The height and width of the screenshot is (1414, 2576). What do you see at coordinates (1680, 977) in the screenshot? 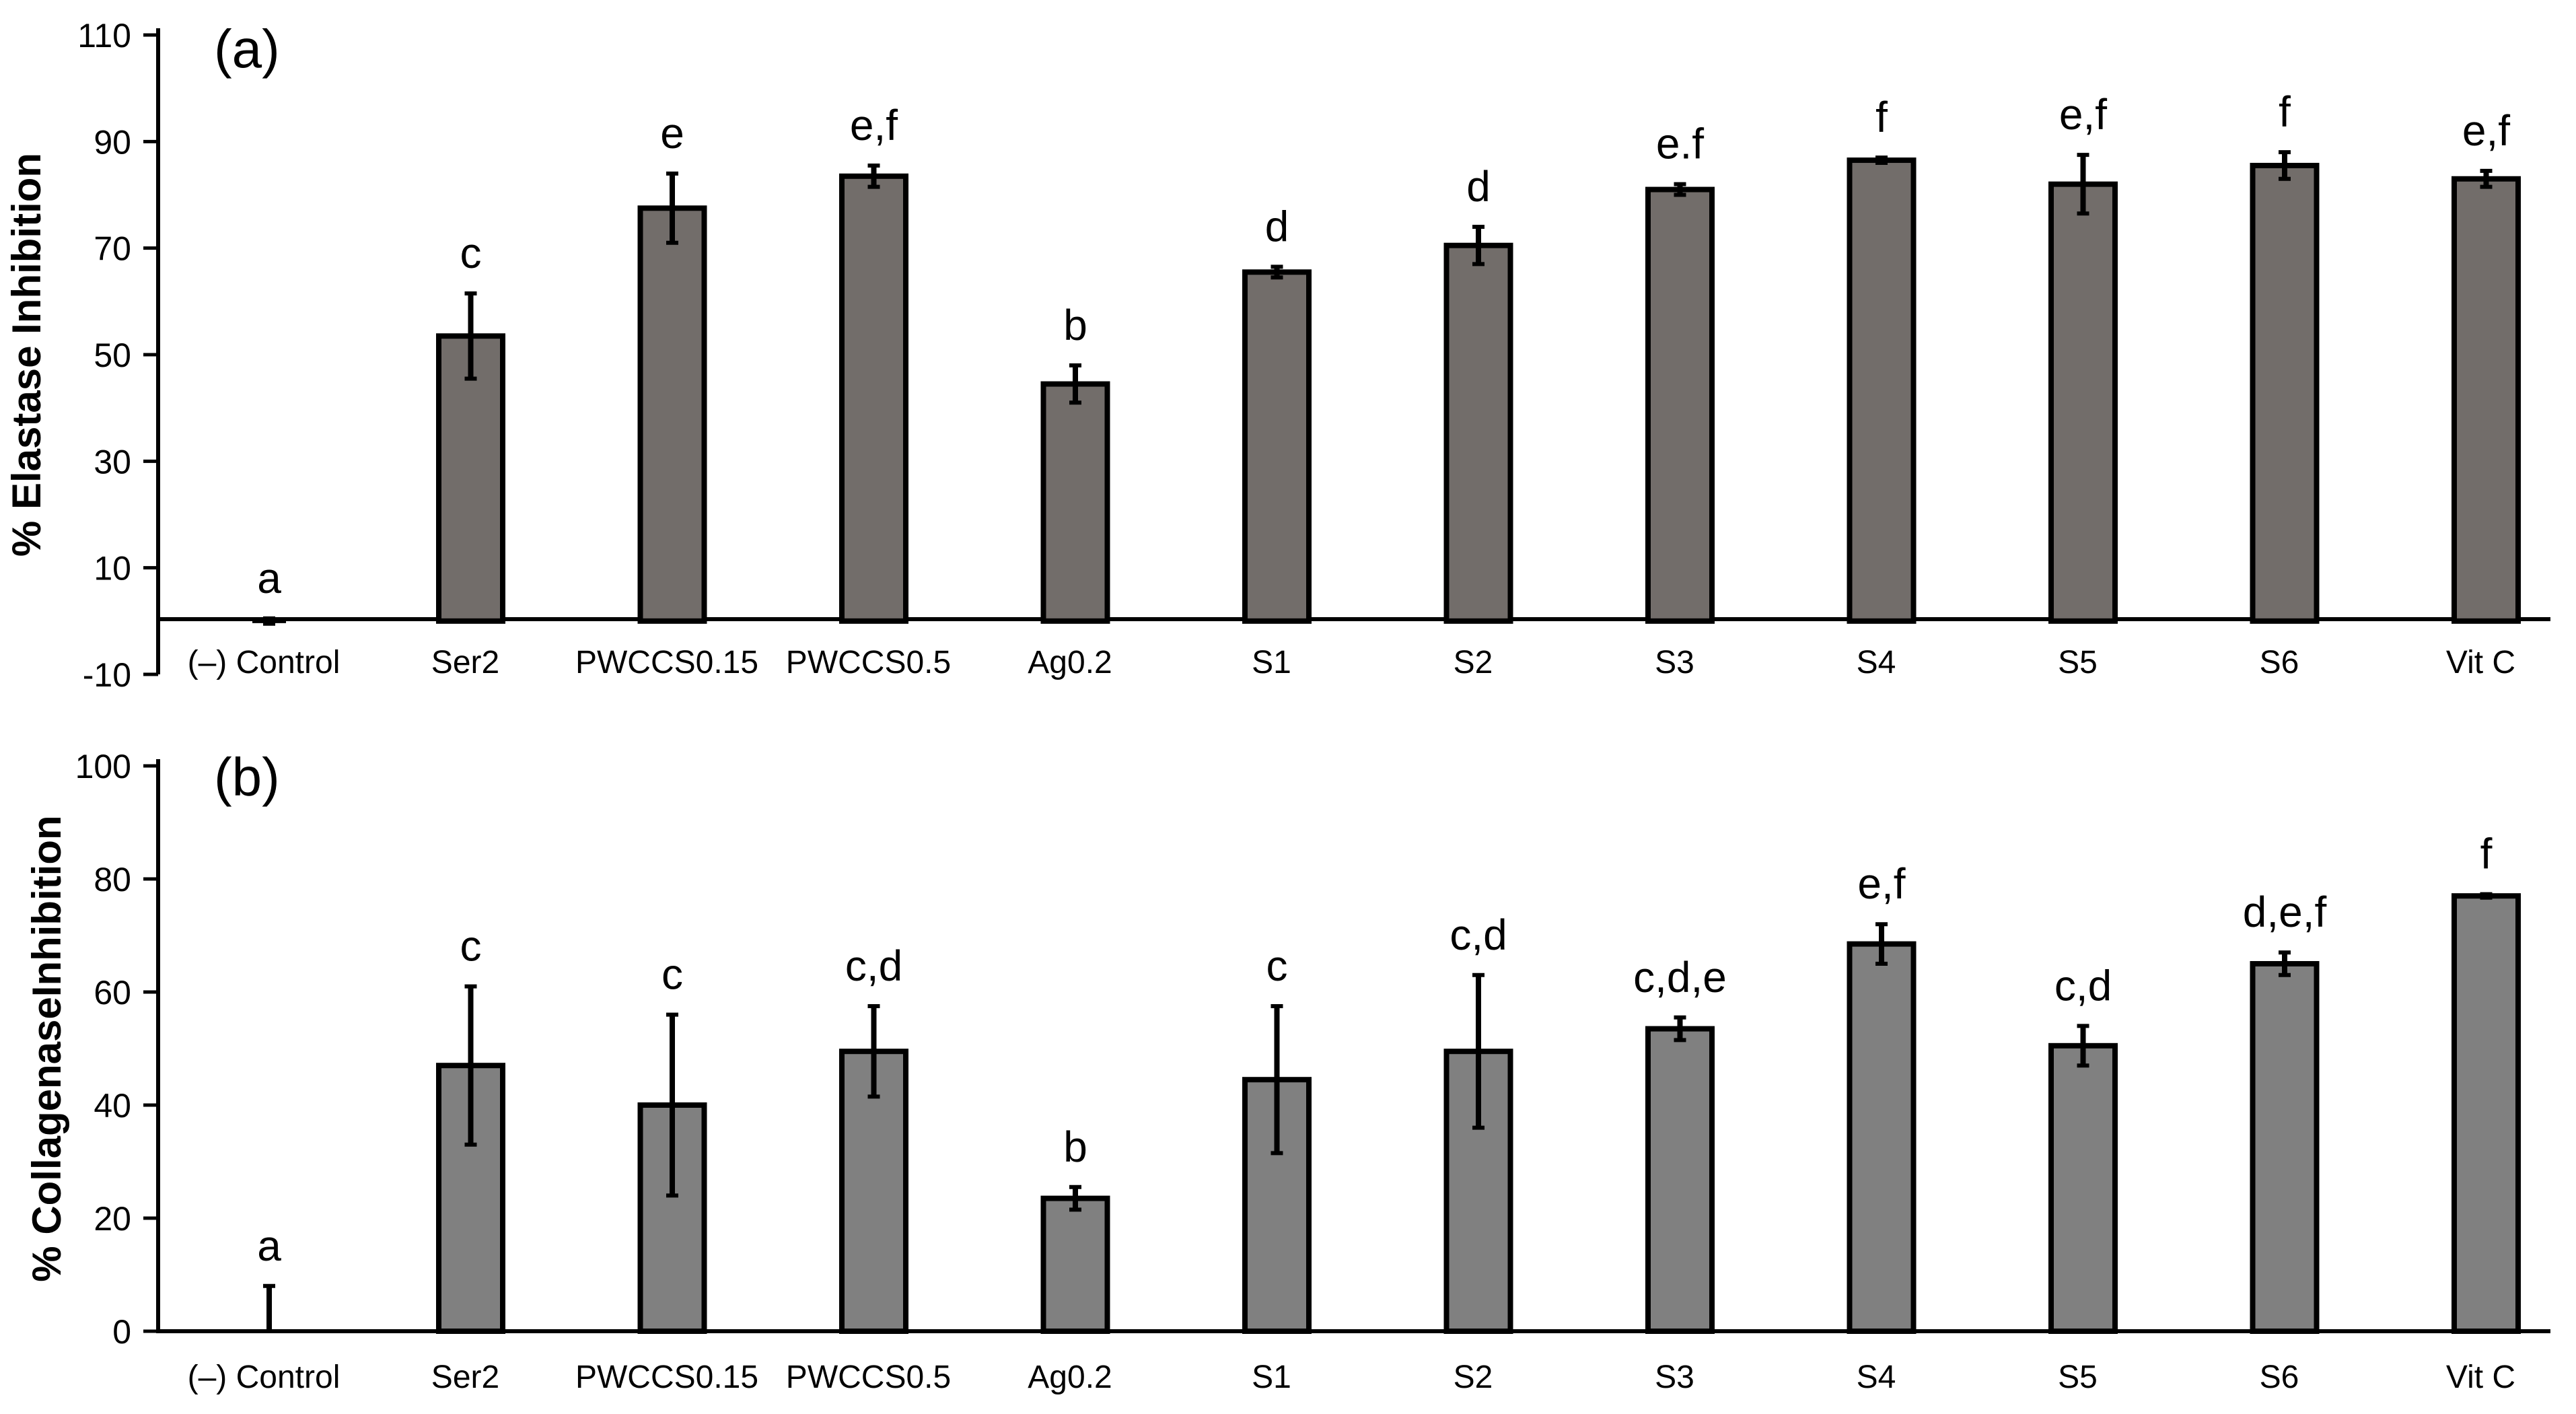
I see `significance-label: c,d,e` at bounding box center [1680, 977].